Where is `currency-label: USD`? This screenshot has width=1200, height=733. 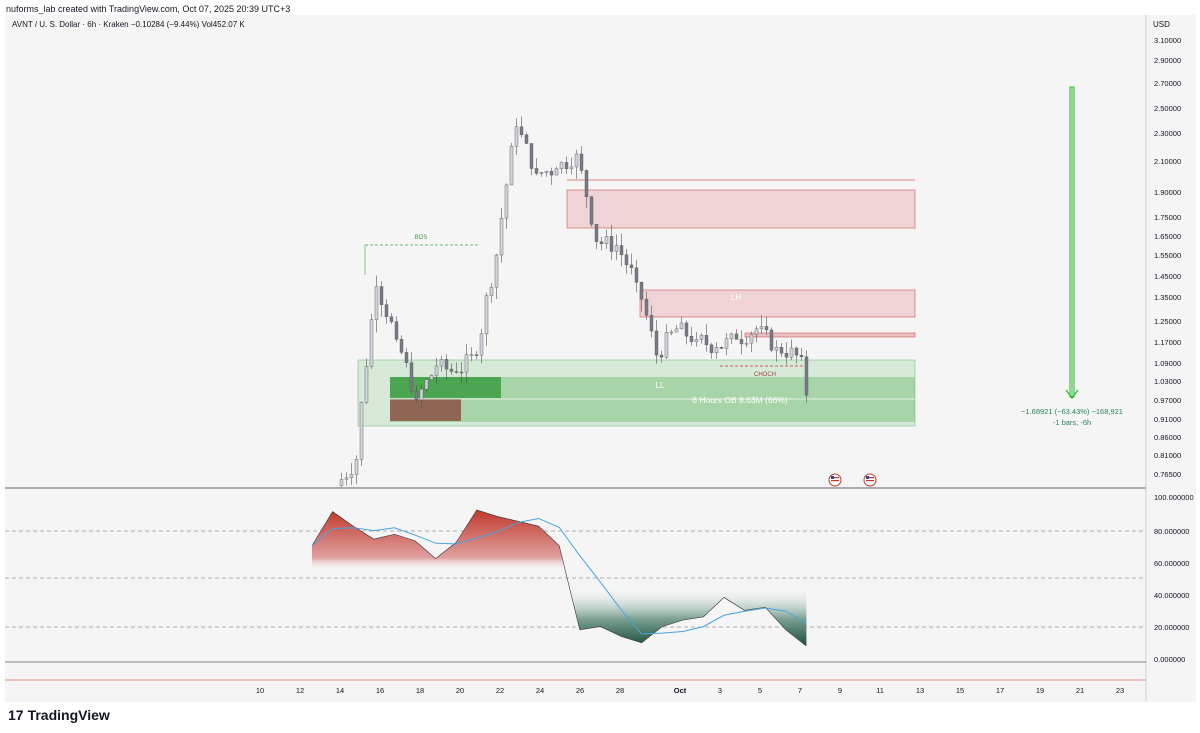
currency-label: USD is located at coordinates (1161, 24).